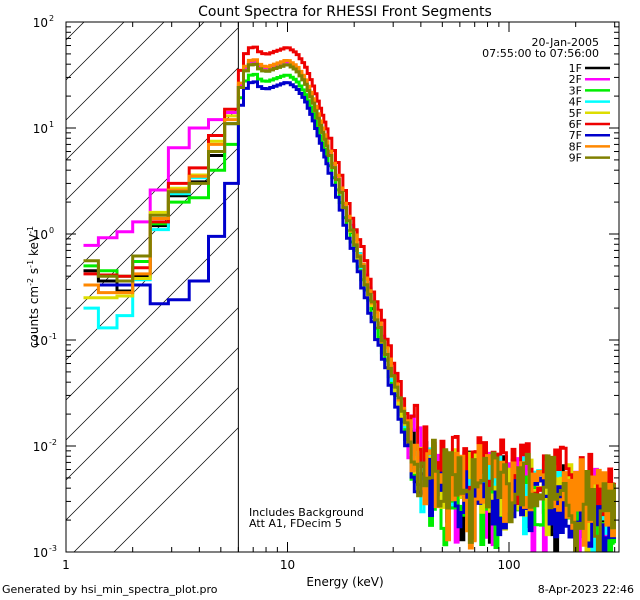  I want to click on y-tick-label-exponent: -2, so click(53, 442).